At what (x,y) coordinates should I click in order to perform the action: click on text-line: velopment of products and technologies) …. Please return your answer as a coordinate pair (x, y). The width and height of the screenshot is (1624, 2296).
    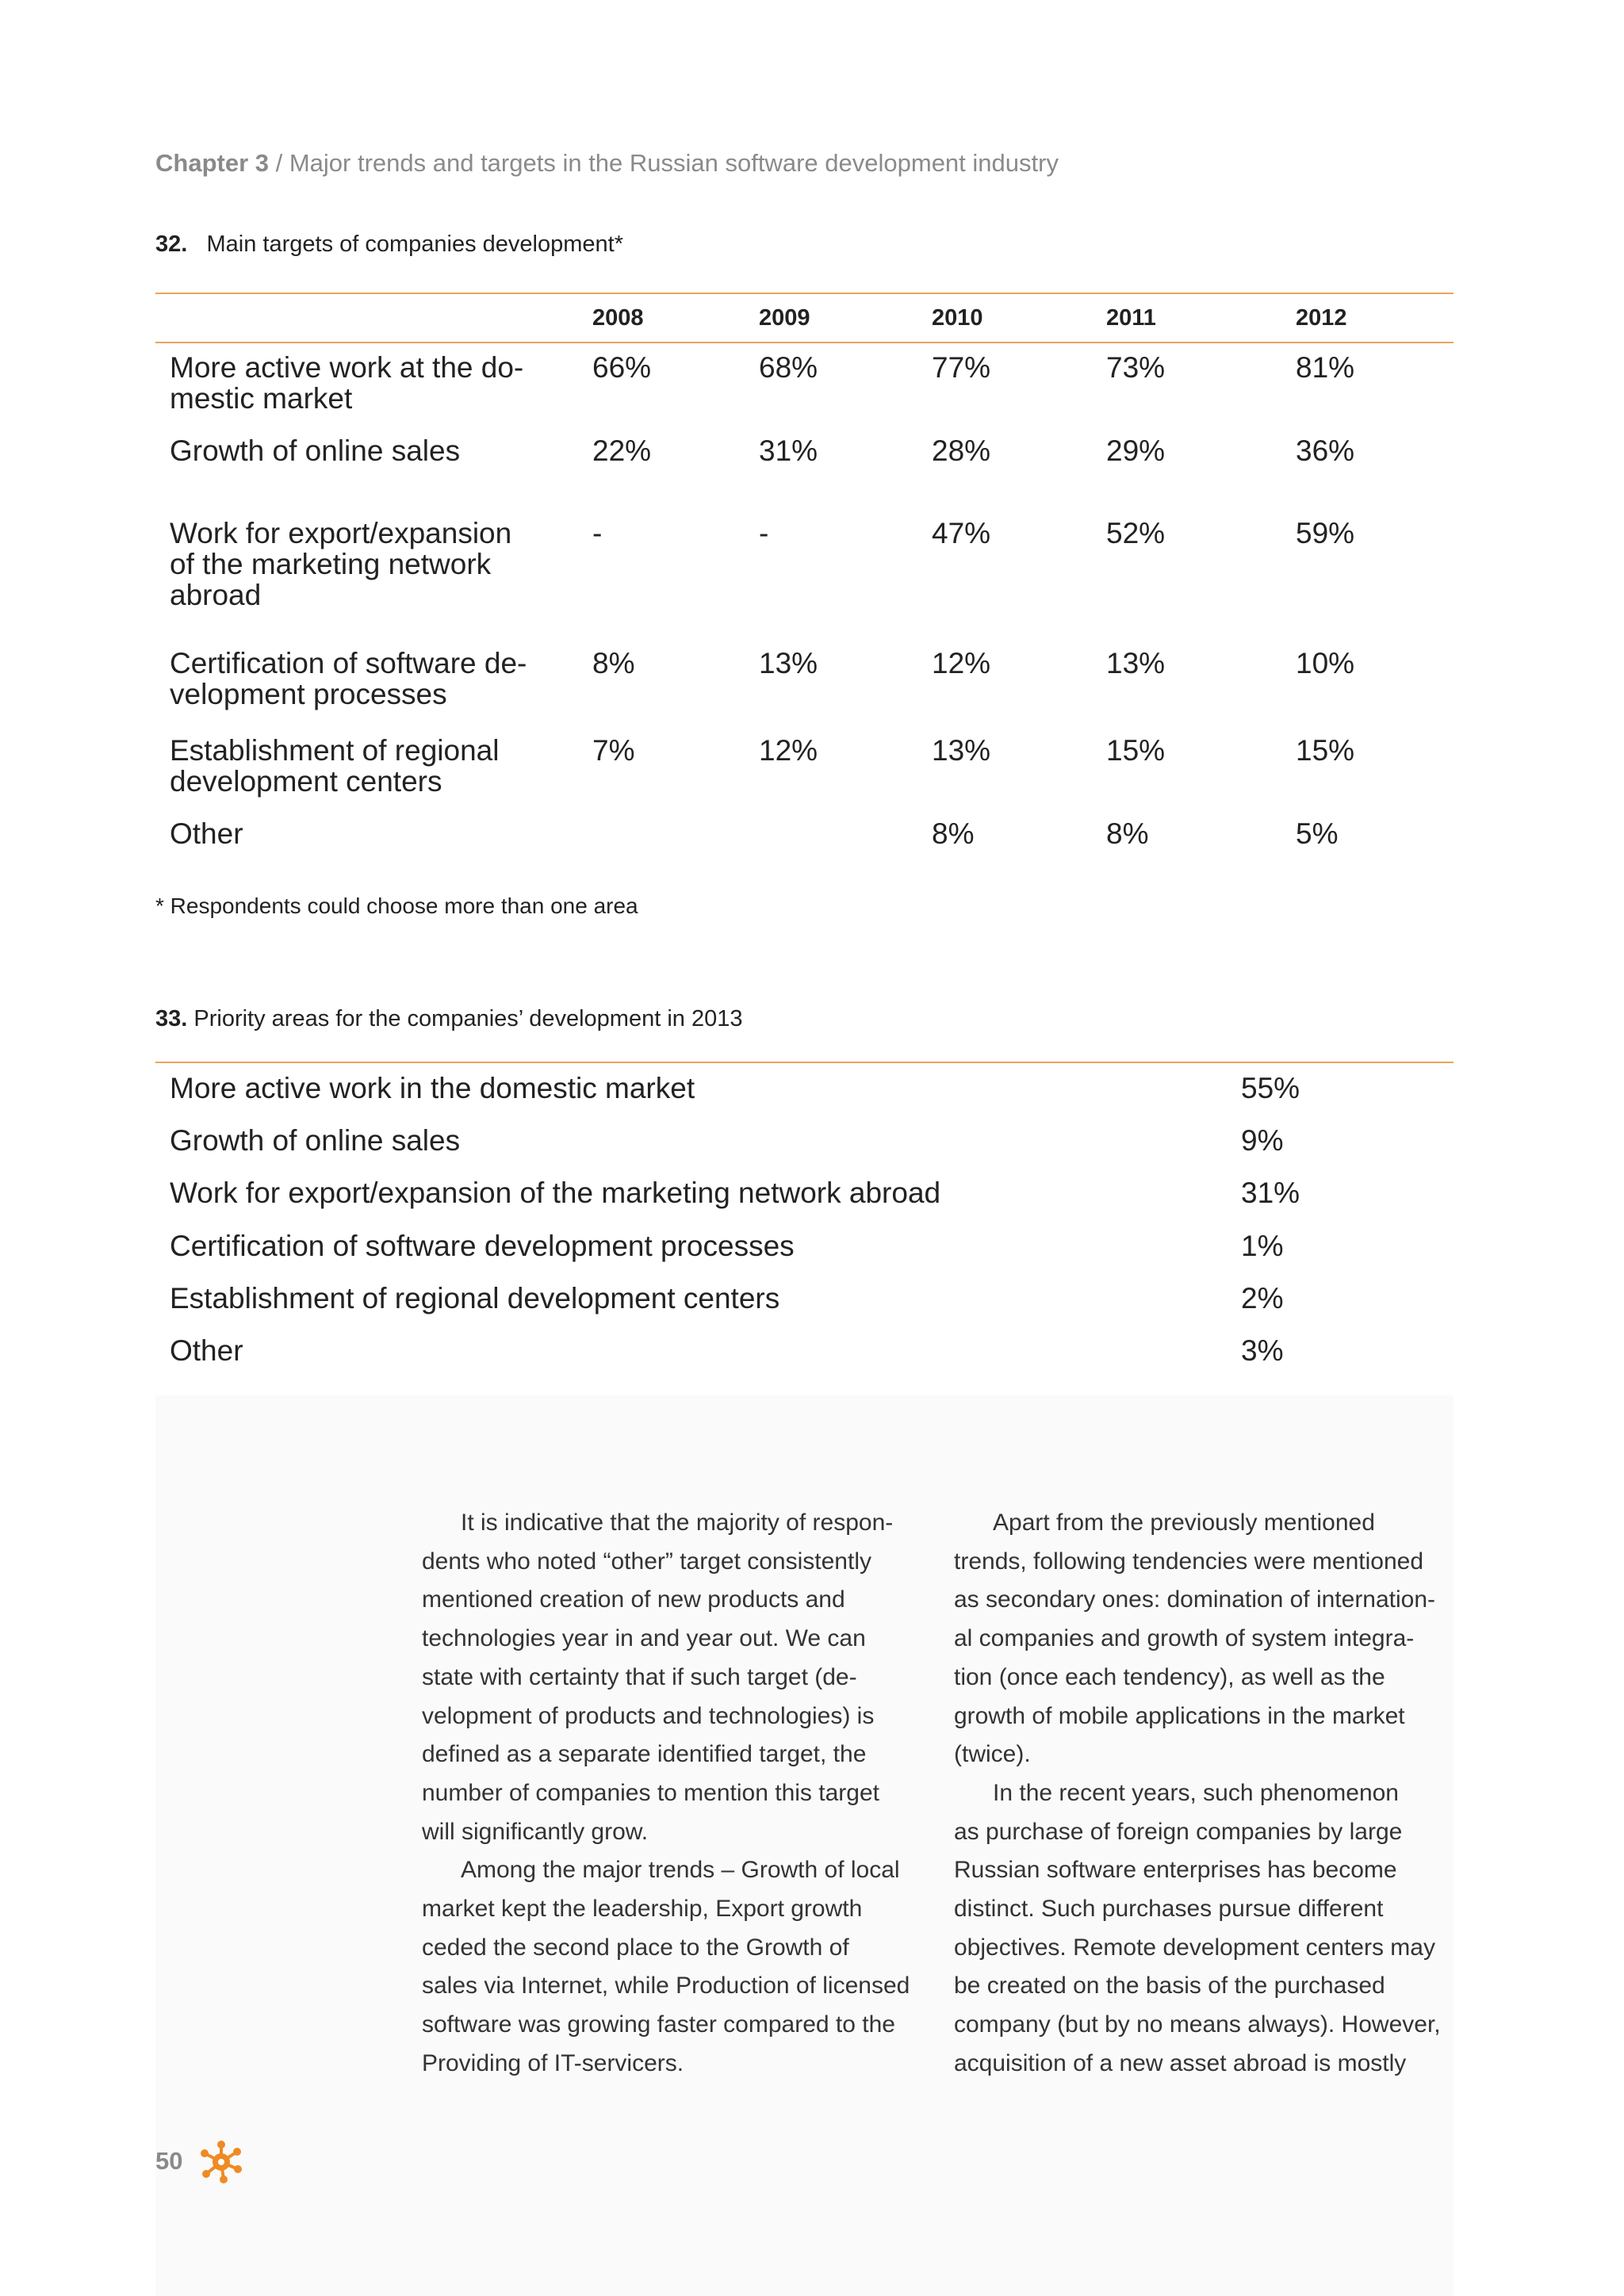
    Looking at the image, I should click on (648, 1715).